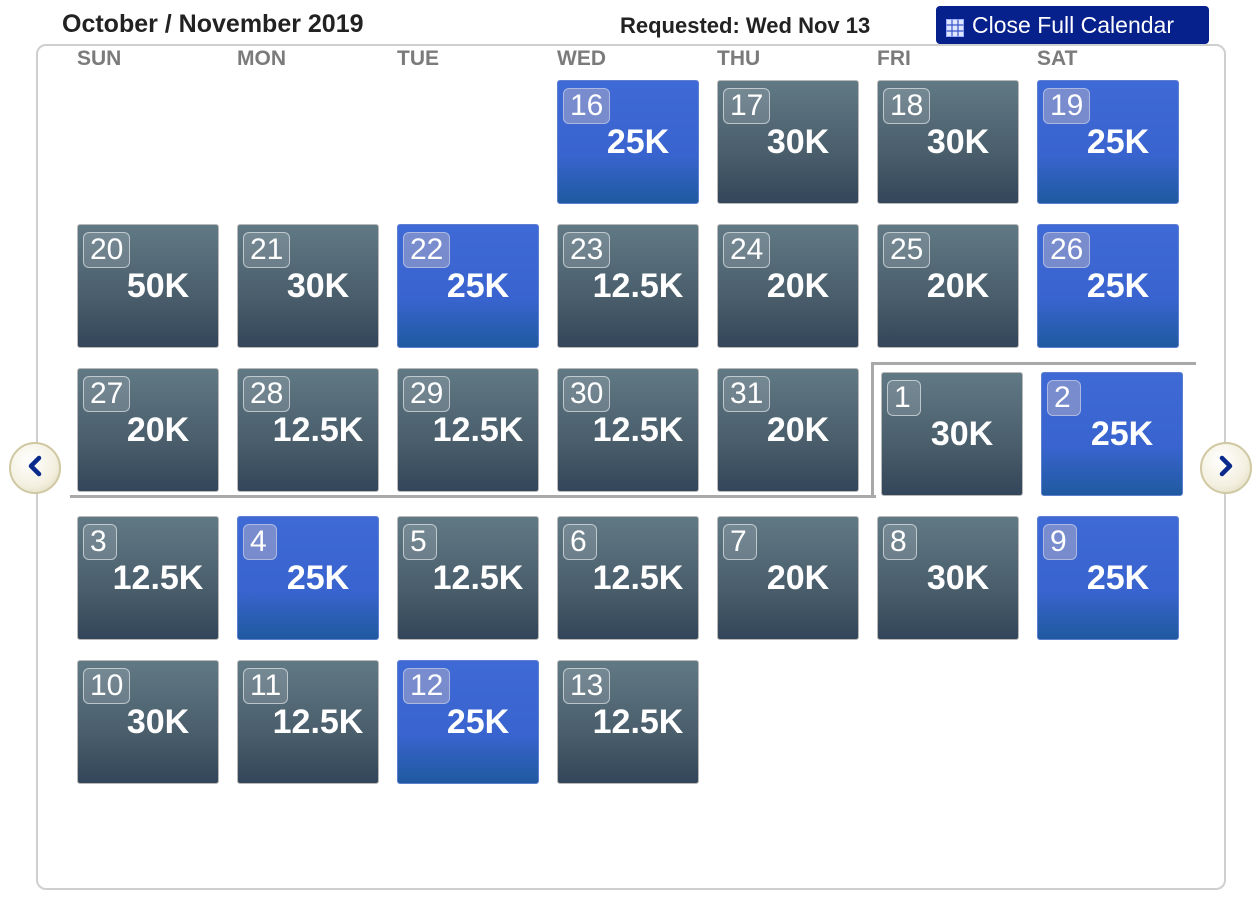  What do you see at coordinates (747, 106) in the screenshot?
I see `day-number: 17` at bounding box center [747, 106].